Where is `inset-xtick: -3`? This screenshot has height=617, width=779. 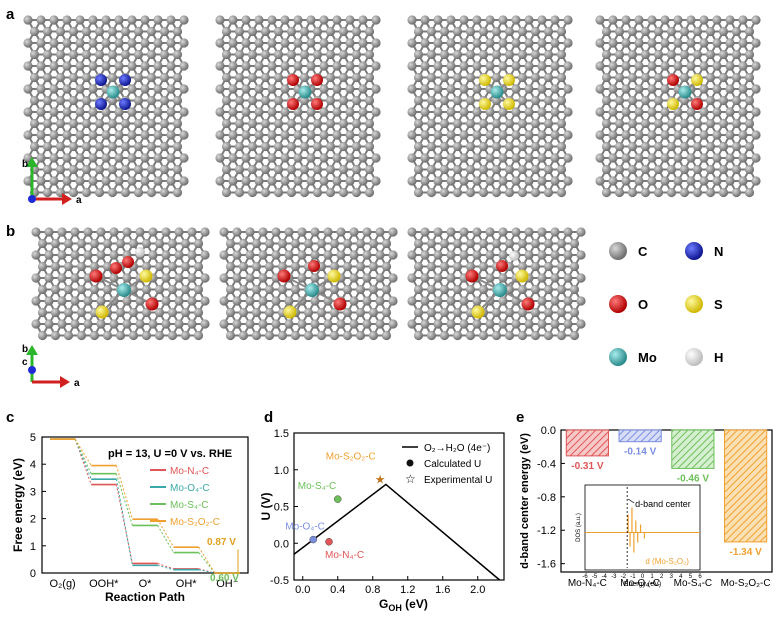 inset-xtick: -3 is located at coordinates (614, 577).